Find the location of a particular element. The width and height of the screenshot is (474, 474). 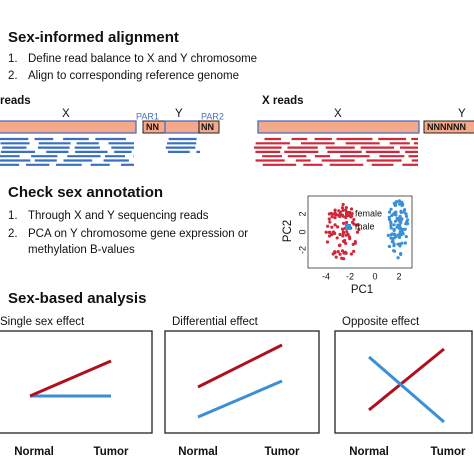

reads-label: X reads is located at coordinates (283, 101).